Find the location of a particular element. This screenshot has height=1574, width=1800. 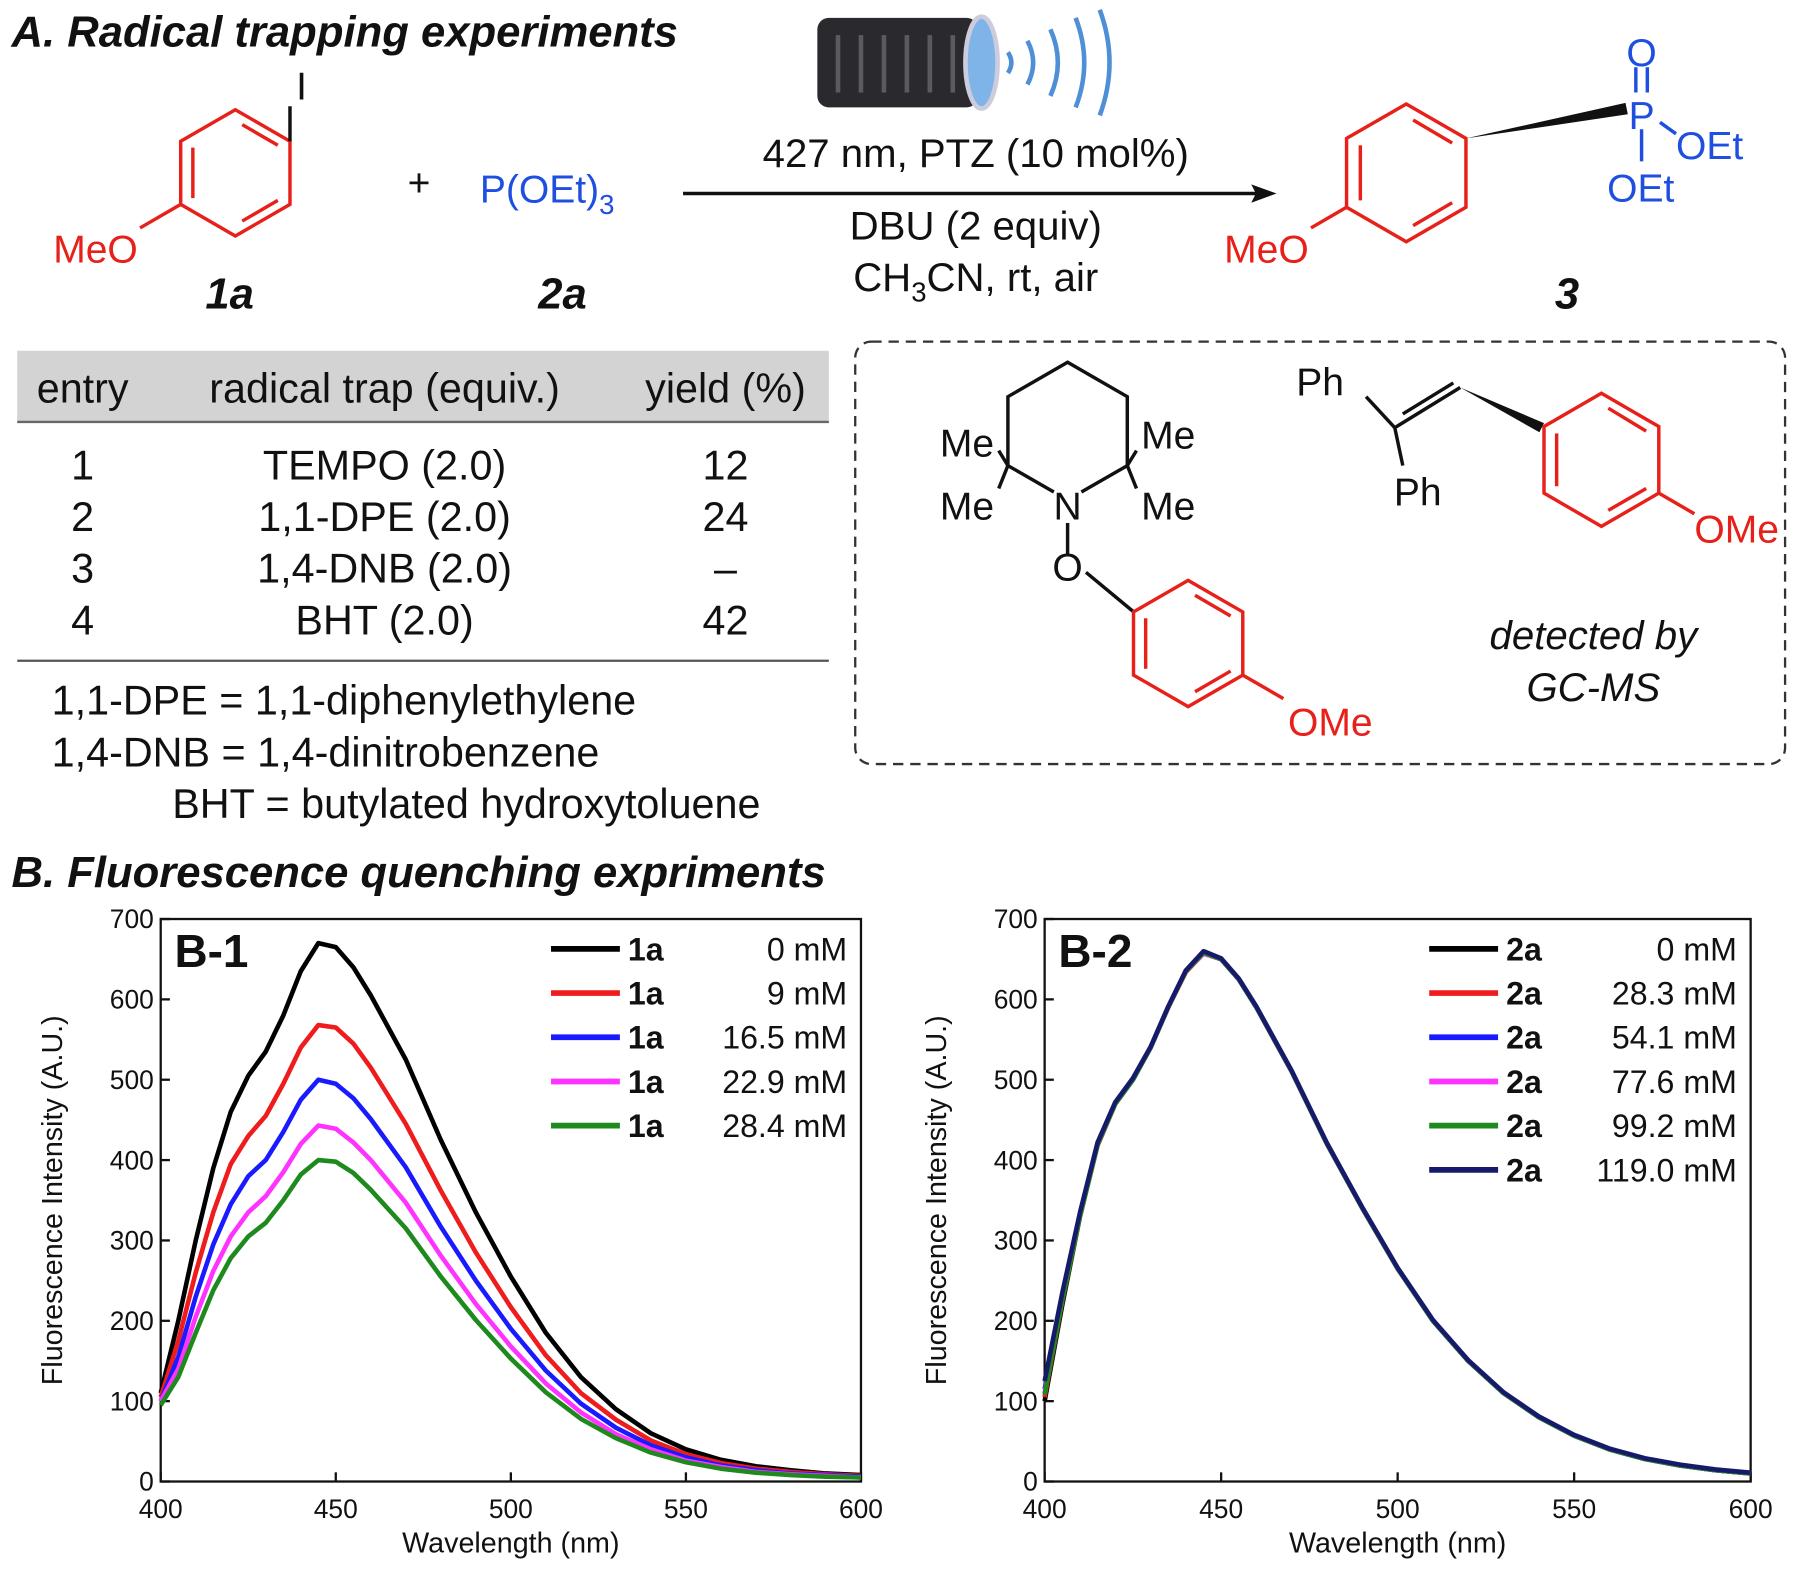

legend-label: 119.0 mM is located at coordinates (1666, 1170).